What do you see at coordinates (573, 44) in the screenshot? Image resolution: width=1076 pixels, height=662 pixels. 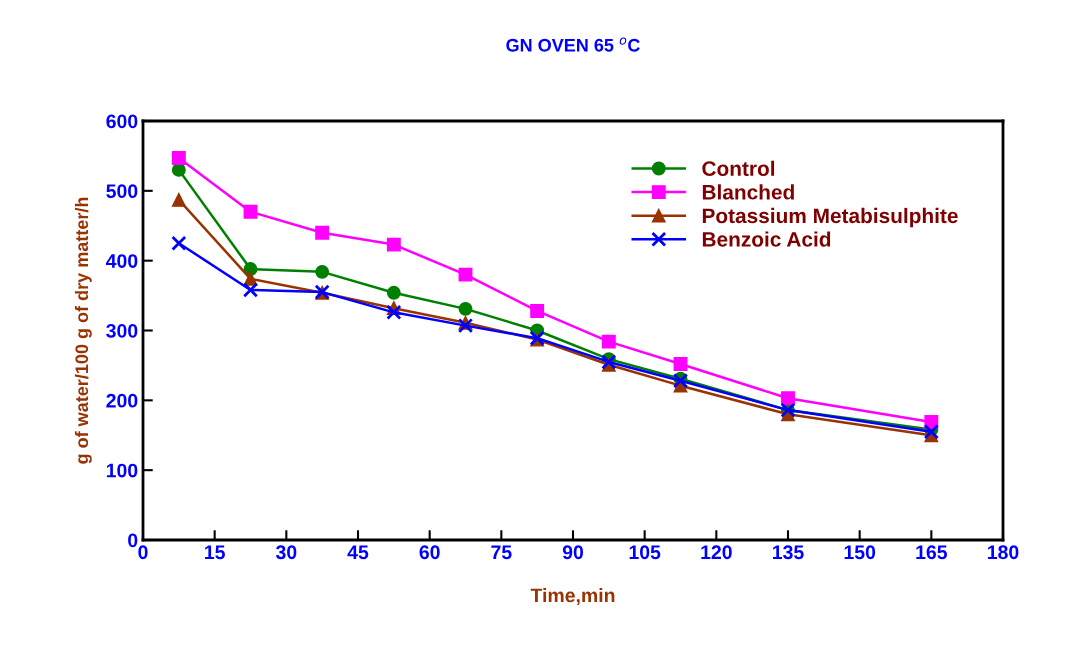 I see `chart-title: GN OVEN 65 $^{o}$C` at bounding box center [573, 44].